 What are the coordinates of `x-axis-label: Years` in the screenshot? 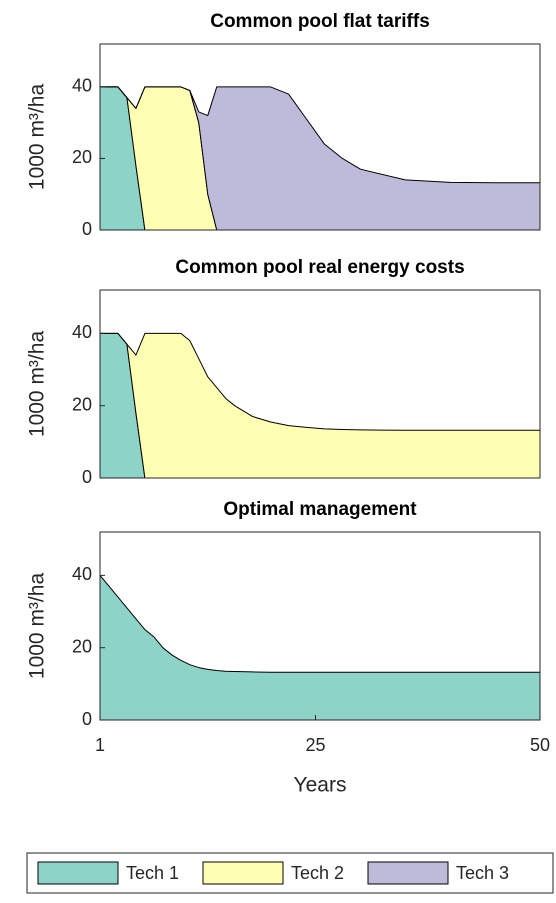 It's located at (320, 785).